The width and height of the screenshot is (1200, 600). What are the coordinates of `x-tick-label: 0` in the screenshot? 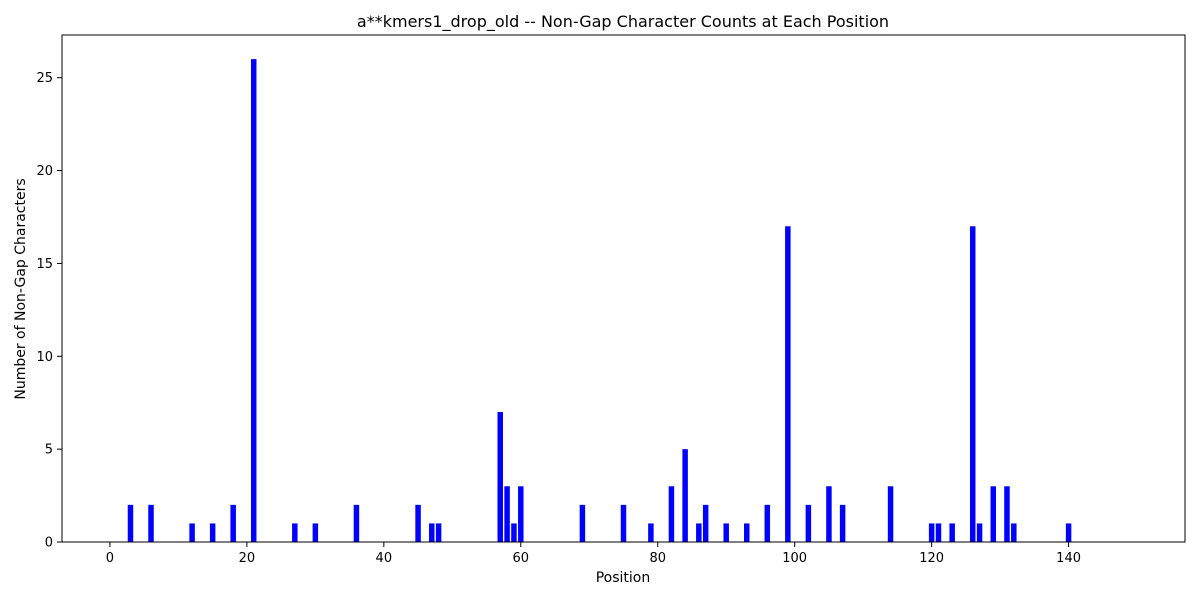 It's located at (110, 558).